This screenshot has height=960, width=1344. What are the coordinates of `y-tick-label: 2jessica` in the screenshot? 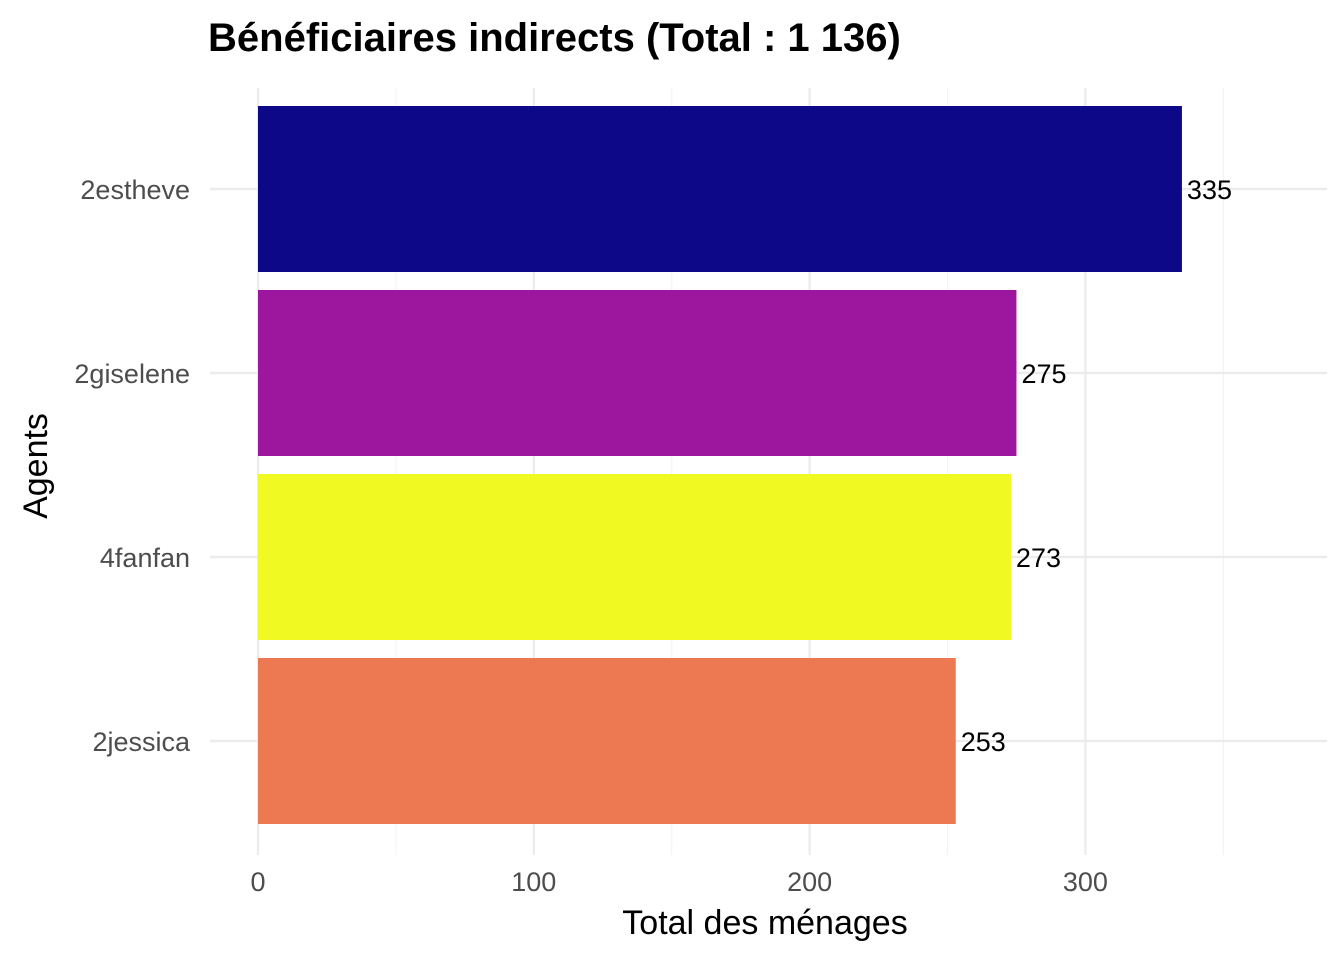 It's located at (141, 742).